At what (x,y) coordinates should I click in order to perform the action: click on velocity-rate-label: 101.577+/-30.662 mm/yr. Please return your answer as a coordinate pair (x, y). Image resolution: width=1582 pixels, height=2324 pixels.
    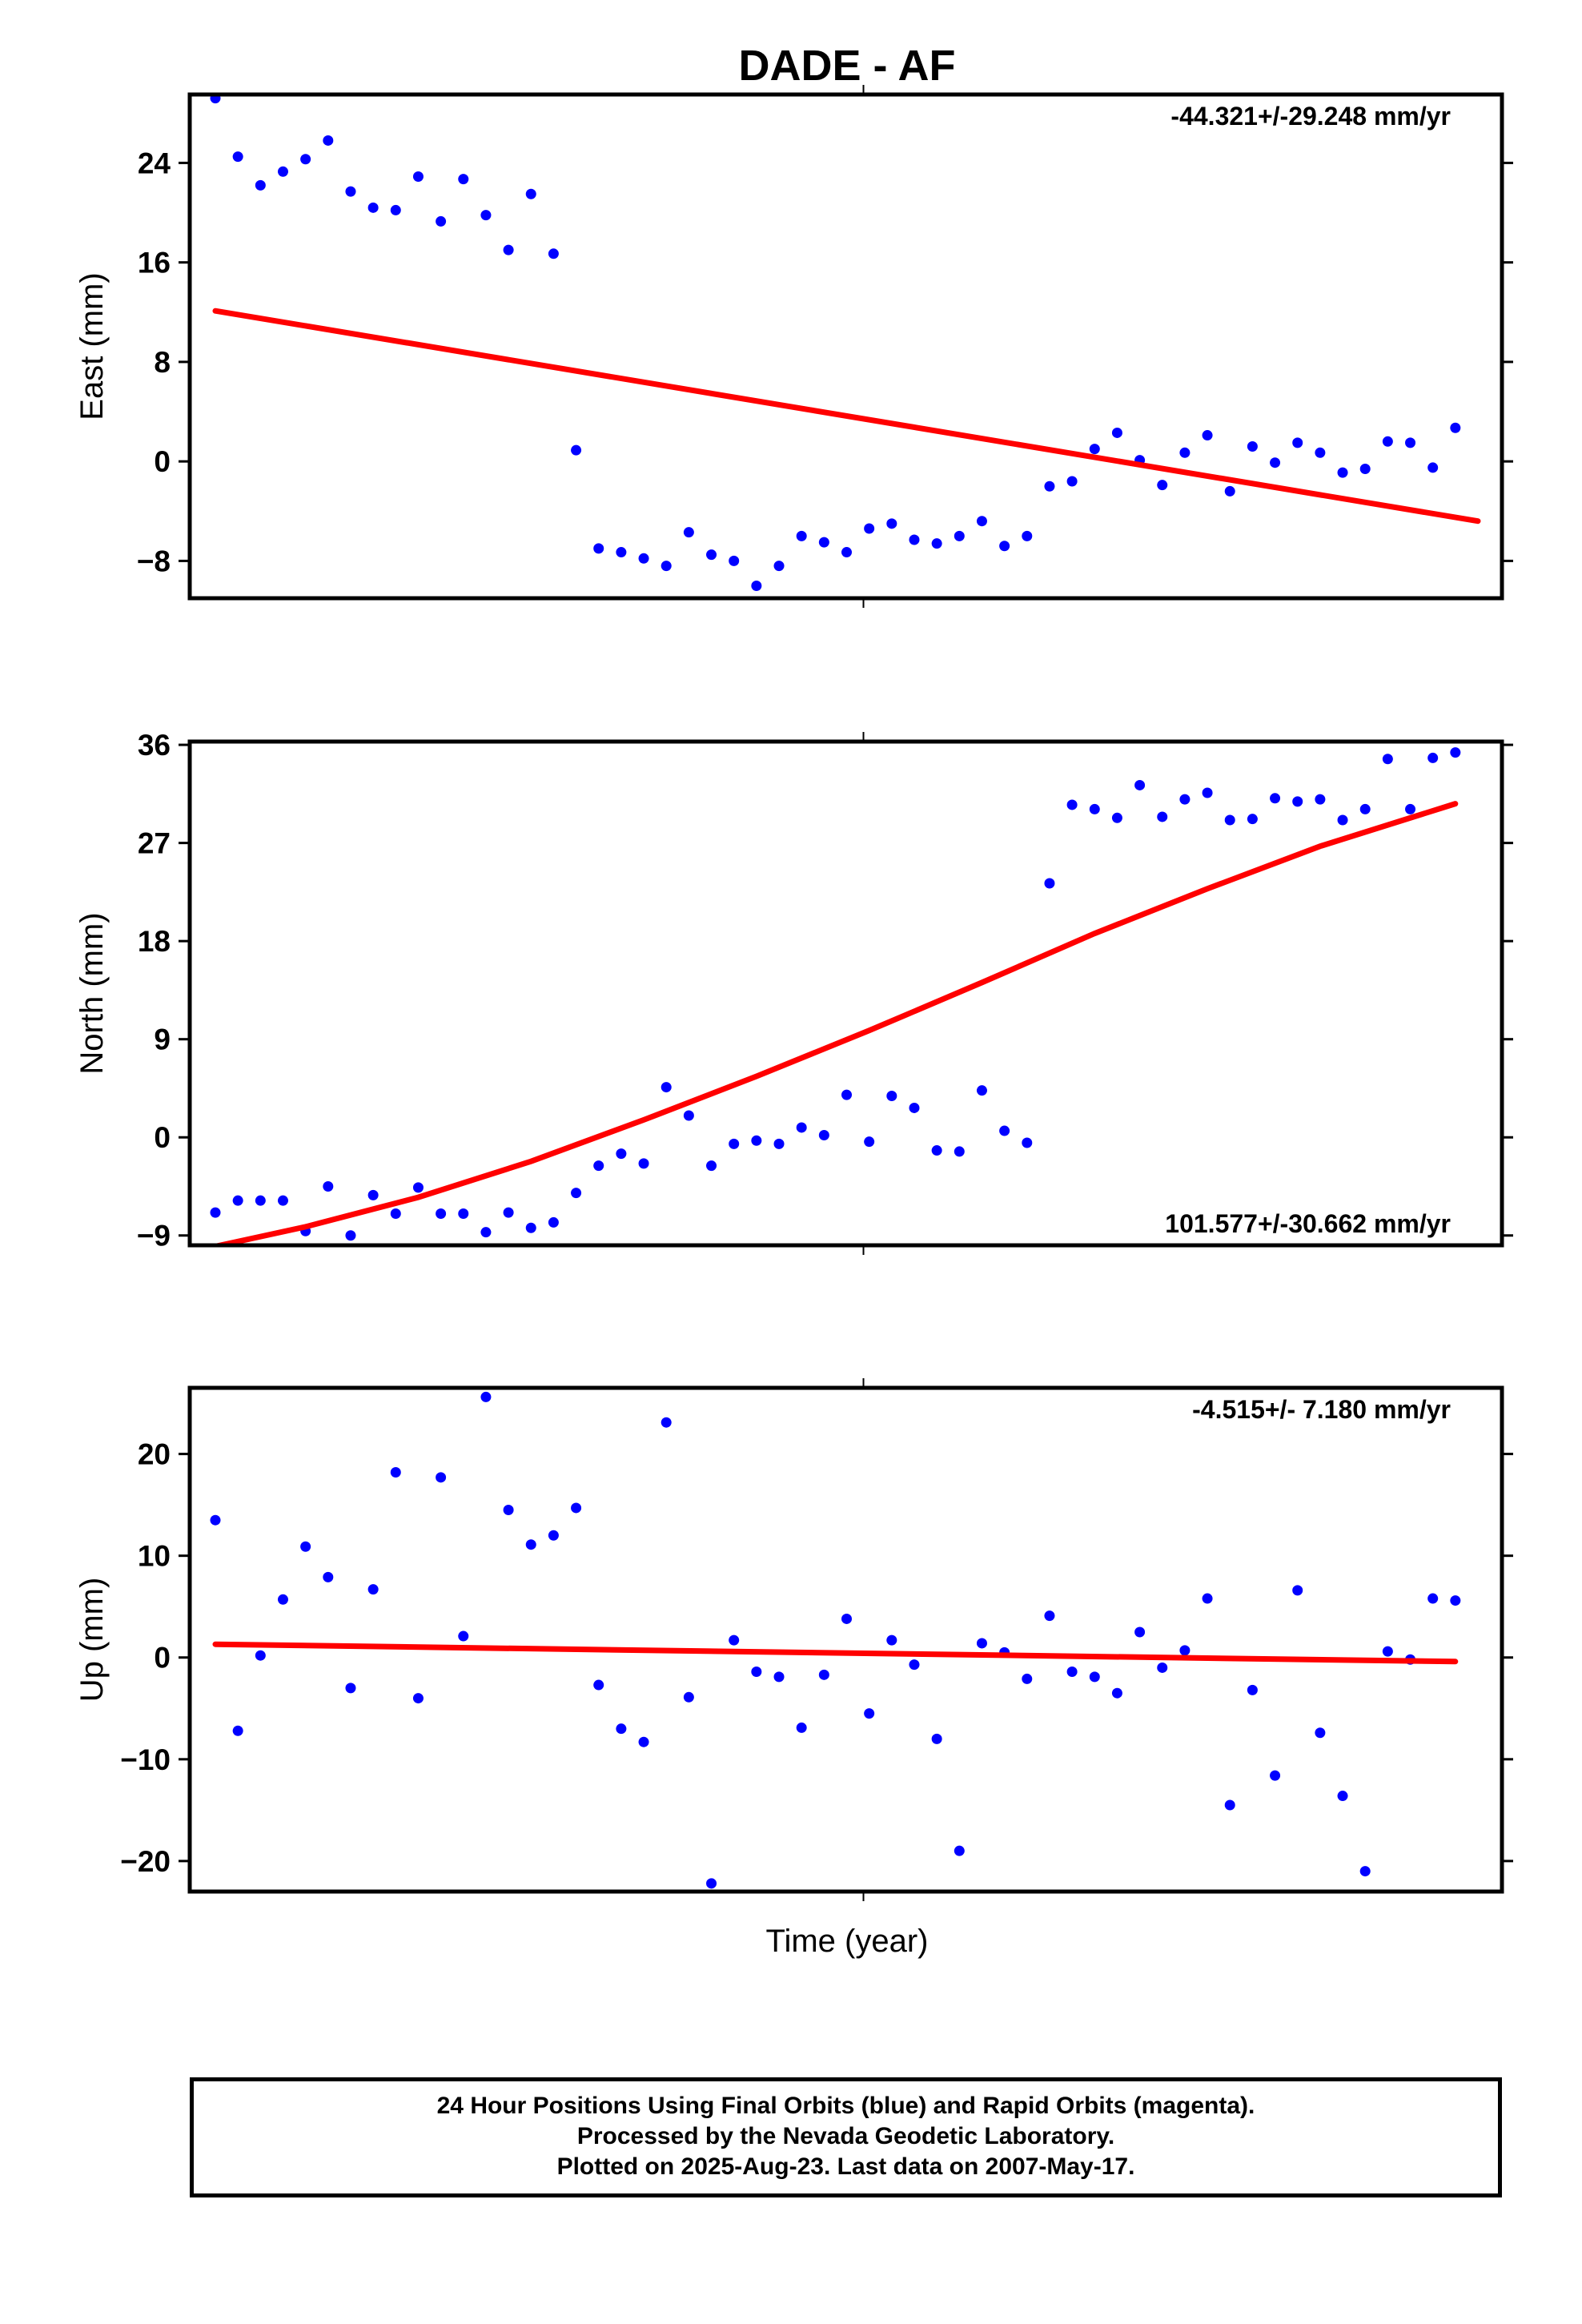
    Looking at the image, I should click on (1308, 1223).